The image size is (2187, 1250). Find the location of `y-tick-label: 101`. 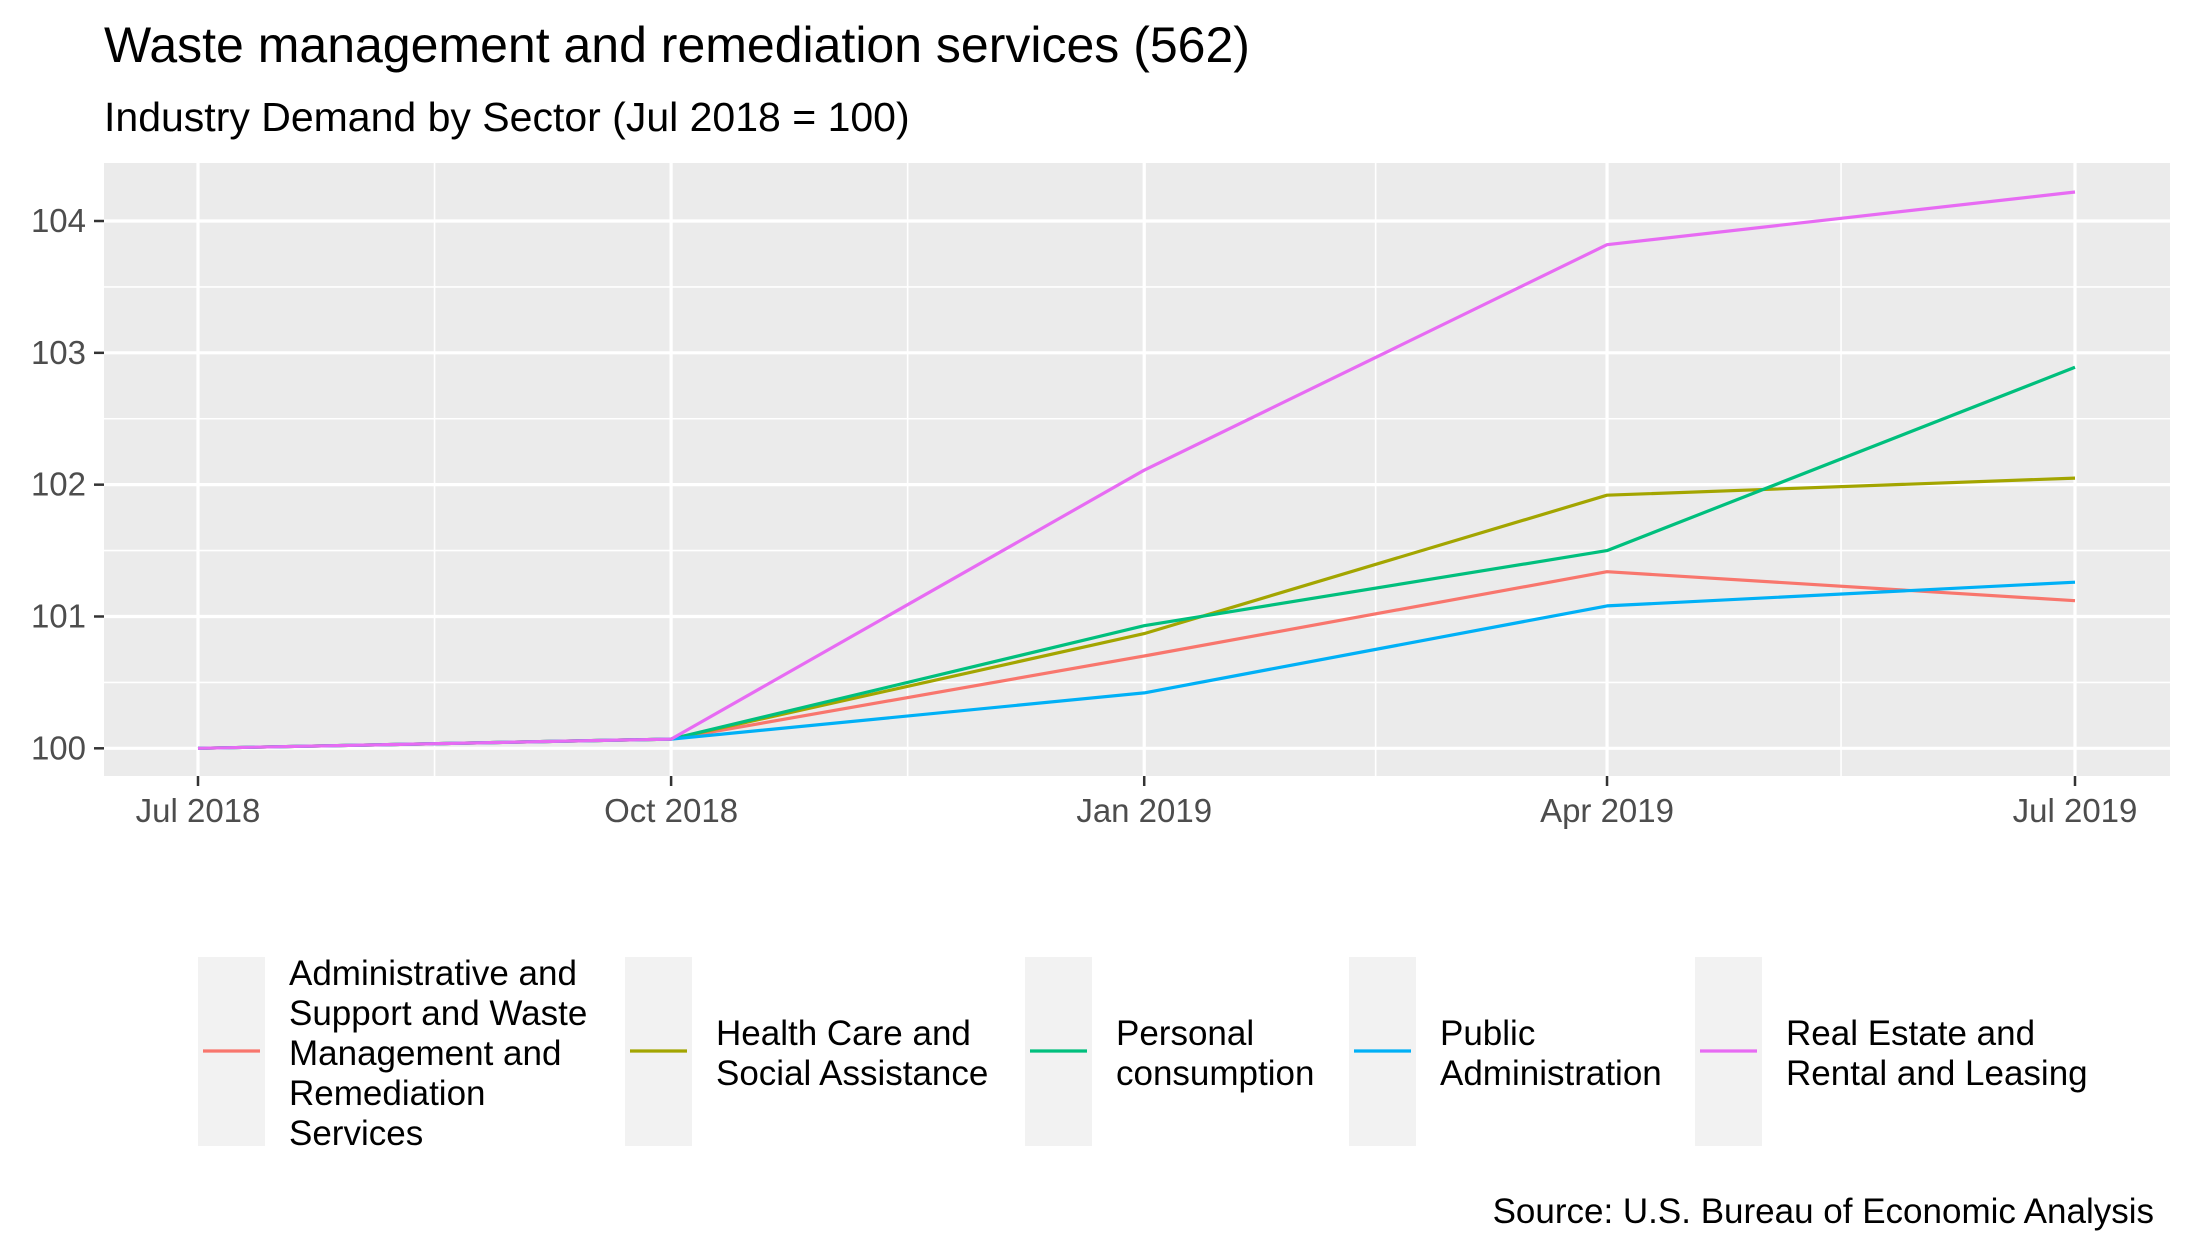

y-tick-label: 101 is located at coordinates (58, 615).